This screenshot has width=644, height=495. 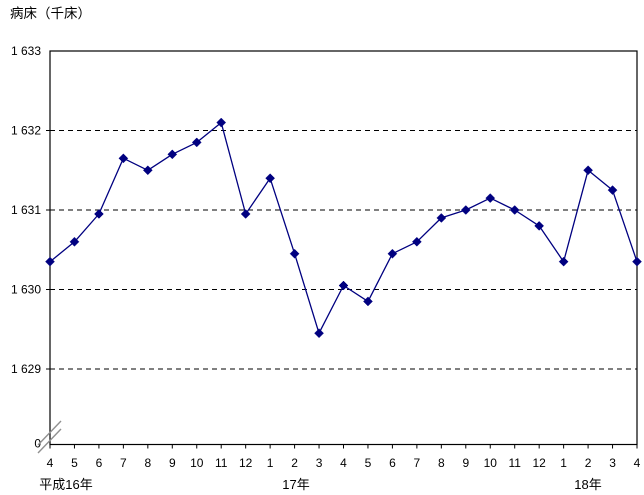 What do you see at coordinates (37, 444) in the screenshot?
I see `y-axis-label: 0` at bounding box center [37, 444].